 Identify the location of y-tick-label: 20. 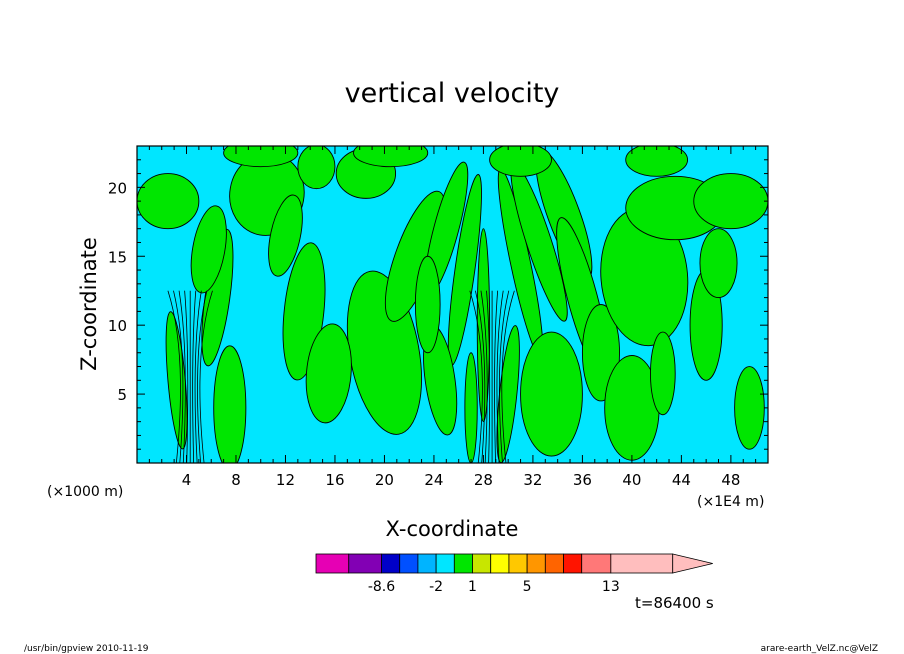
(117, 188).